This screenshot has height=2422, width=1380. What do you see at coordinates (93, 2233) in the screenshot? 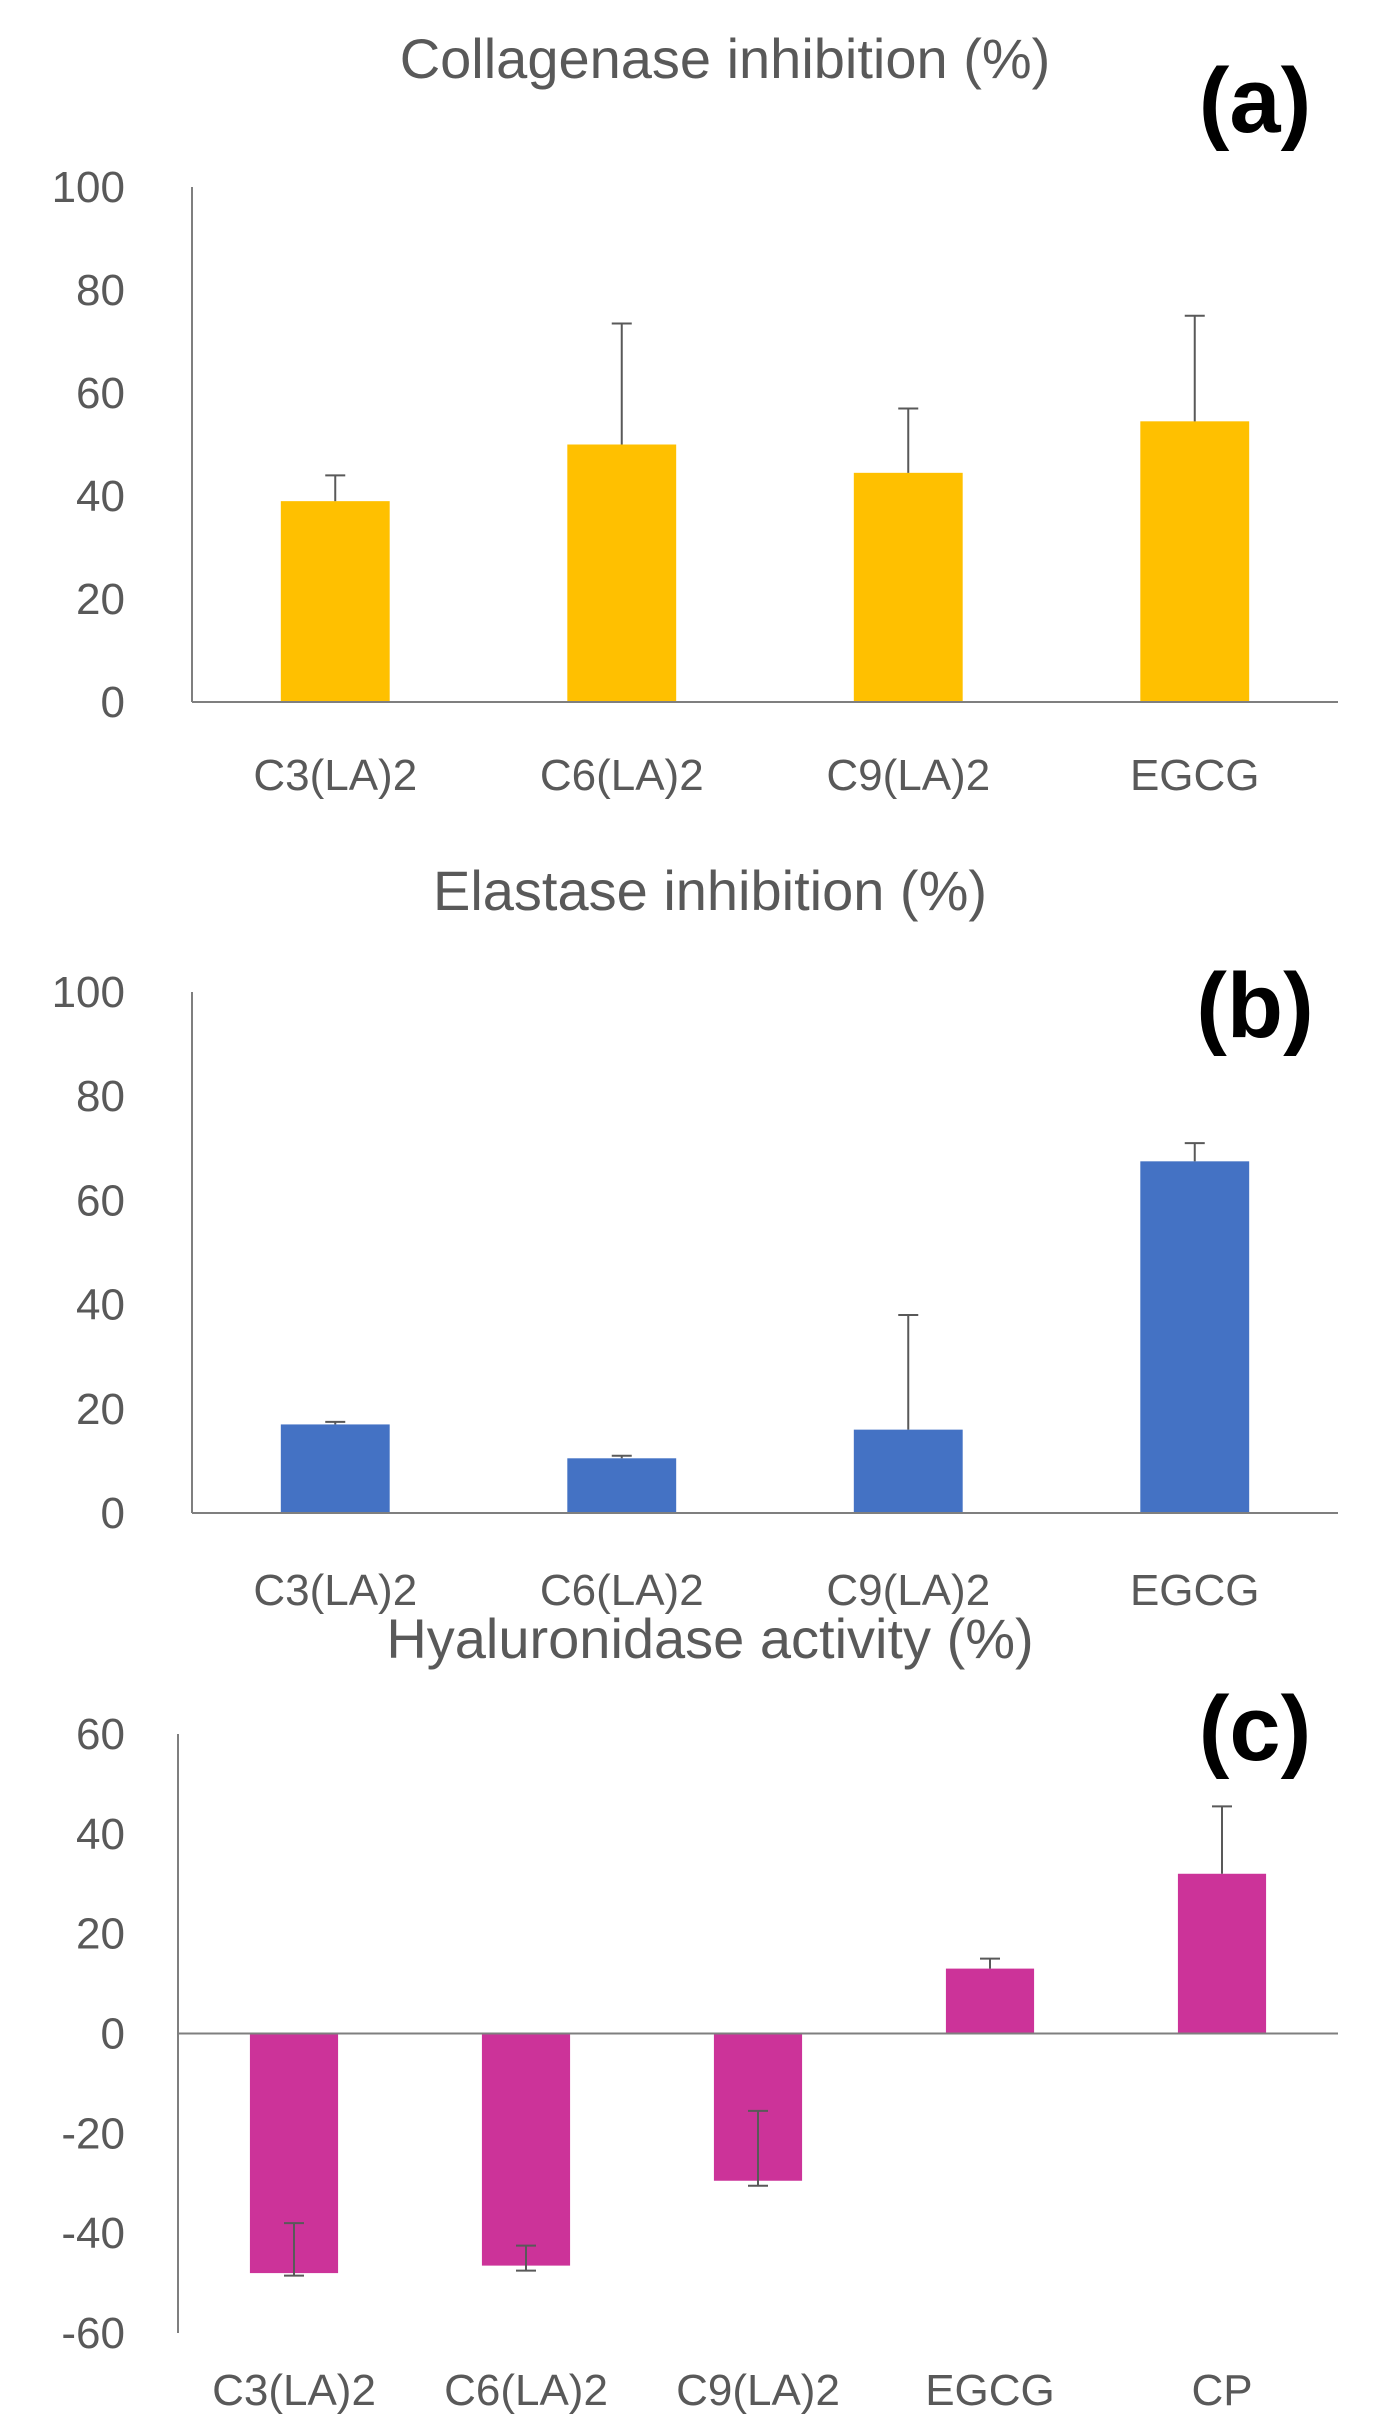
I see `y-tick-label: -40` at bounding box center [93, 2233].